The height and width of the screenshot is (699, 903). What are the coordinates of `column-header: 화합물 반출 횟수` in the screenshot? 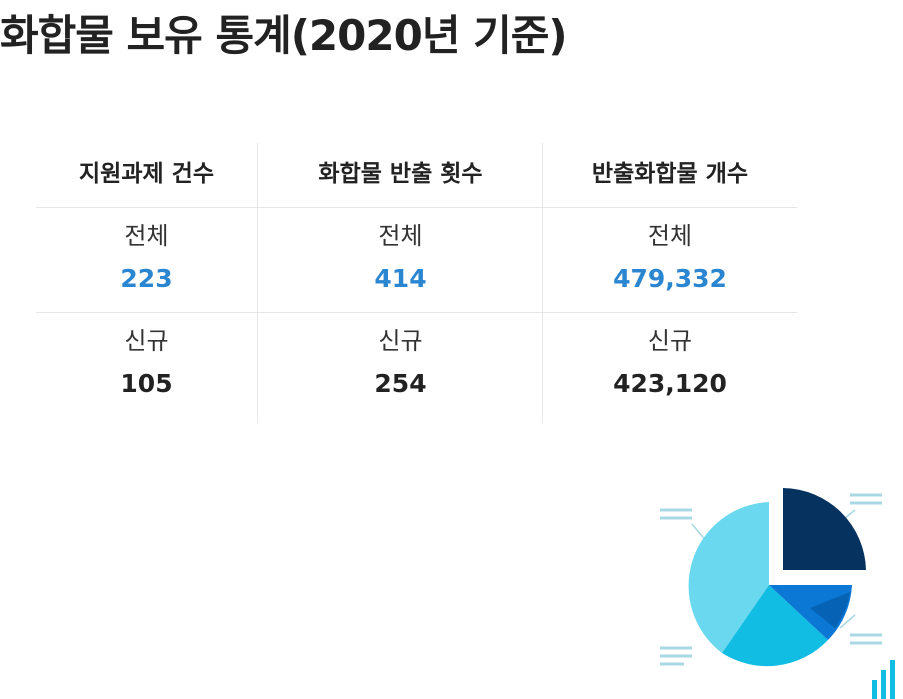 It's located at (400, 175).